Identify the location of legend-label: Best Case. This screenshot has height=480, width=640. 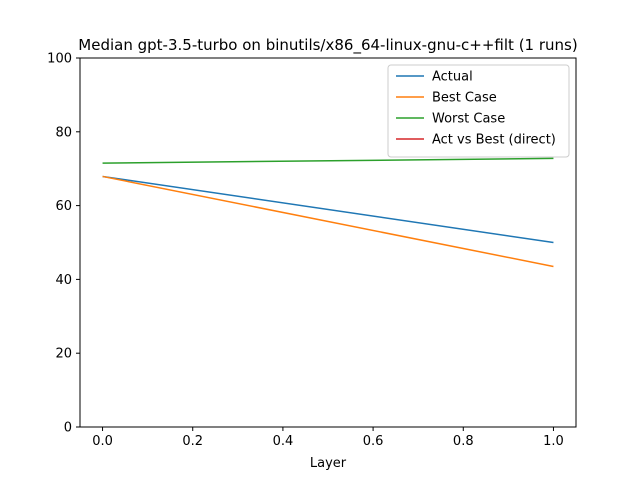
(464, 98).